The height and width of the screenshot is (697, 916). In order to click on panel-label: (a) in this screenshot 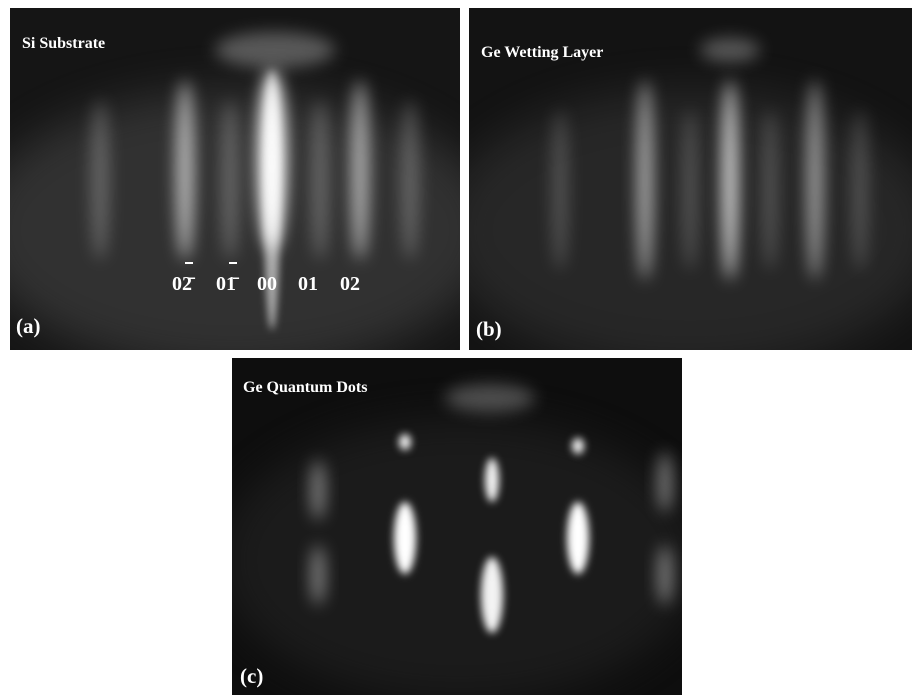, I will do `click(28, 326)`.